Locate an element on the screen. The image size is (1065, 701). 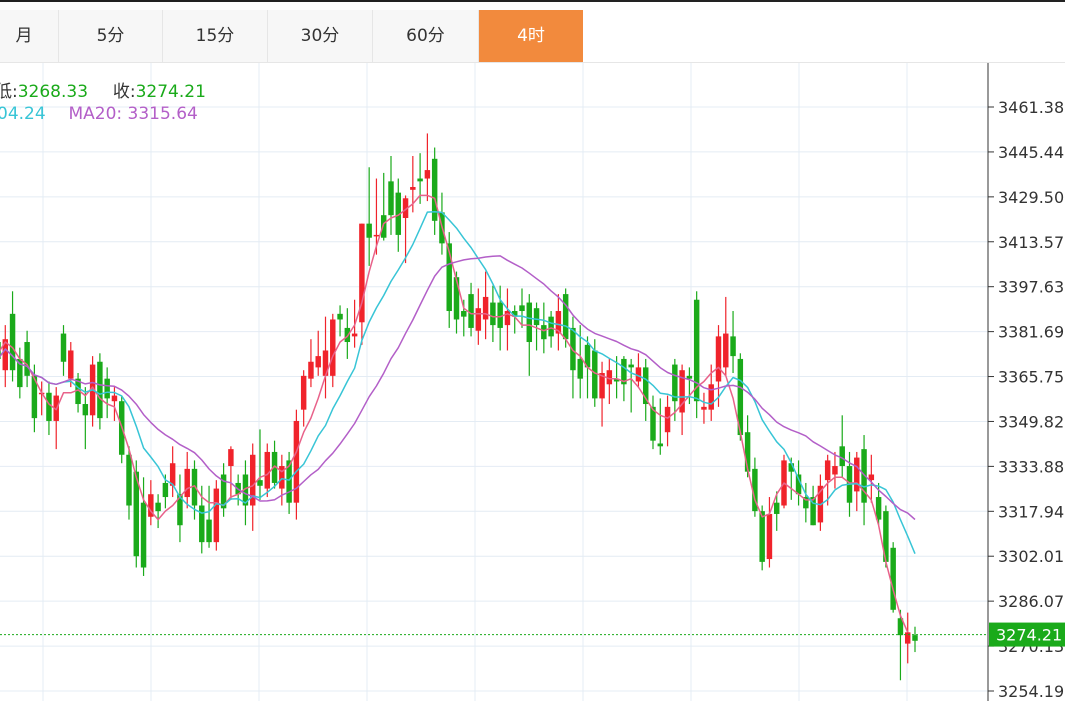
ma10-value: 04.24 is located at coordinates (23, 114).